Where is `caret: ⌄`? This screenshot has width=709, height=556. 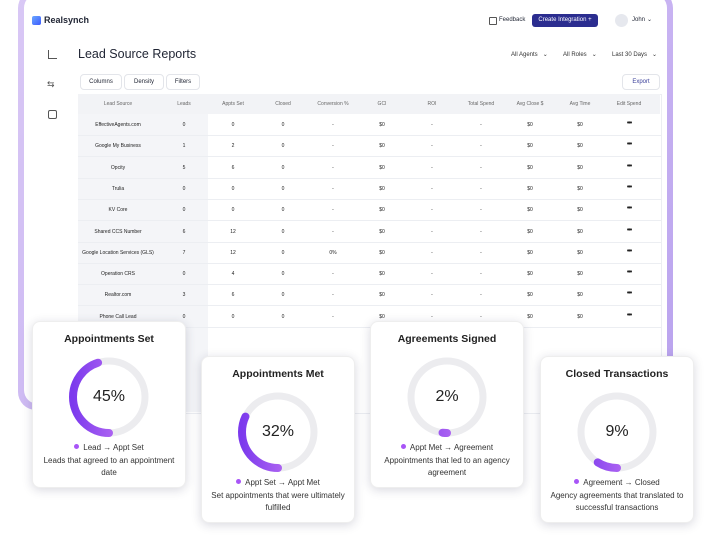 caret: ⌄ is located at coordinates (655, 55).